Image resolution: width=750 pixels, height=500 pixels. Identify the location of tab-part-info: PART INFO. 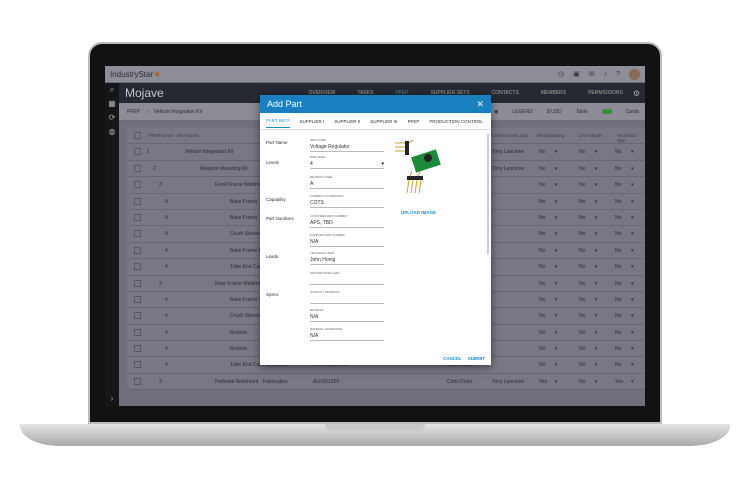
(278, 123).